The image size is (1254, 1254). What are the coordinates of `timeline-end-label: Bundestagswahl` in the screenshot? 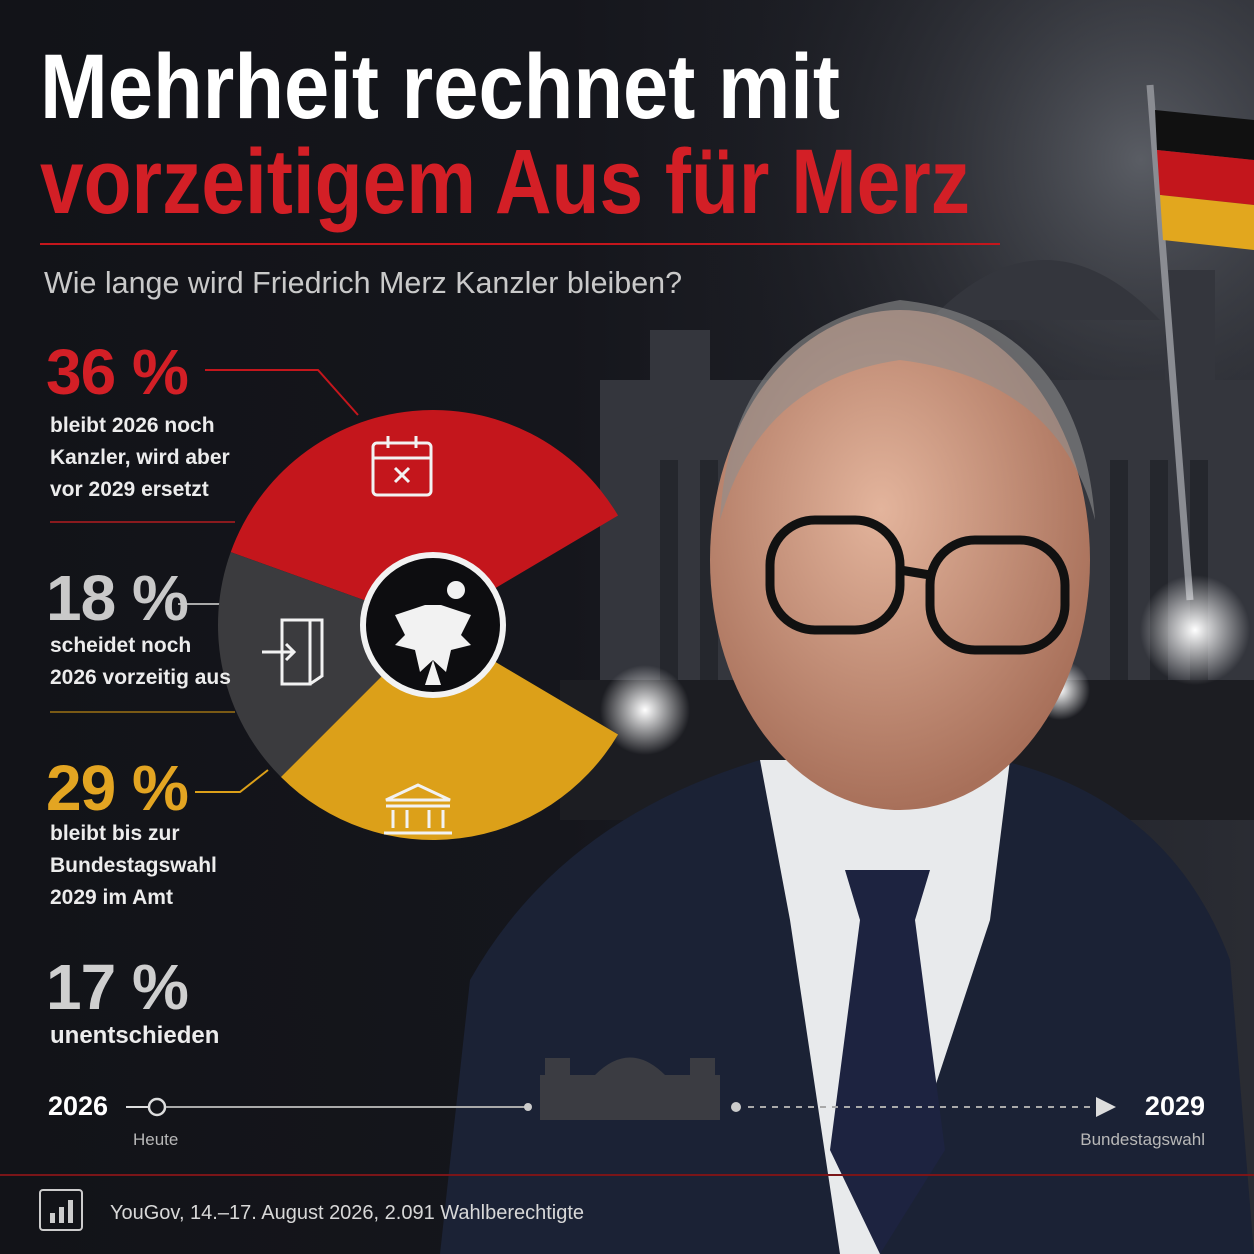 It's located at (1142, 1139).